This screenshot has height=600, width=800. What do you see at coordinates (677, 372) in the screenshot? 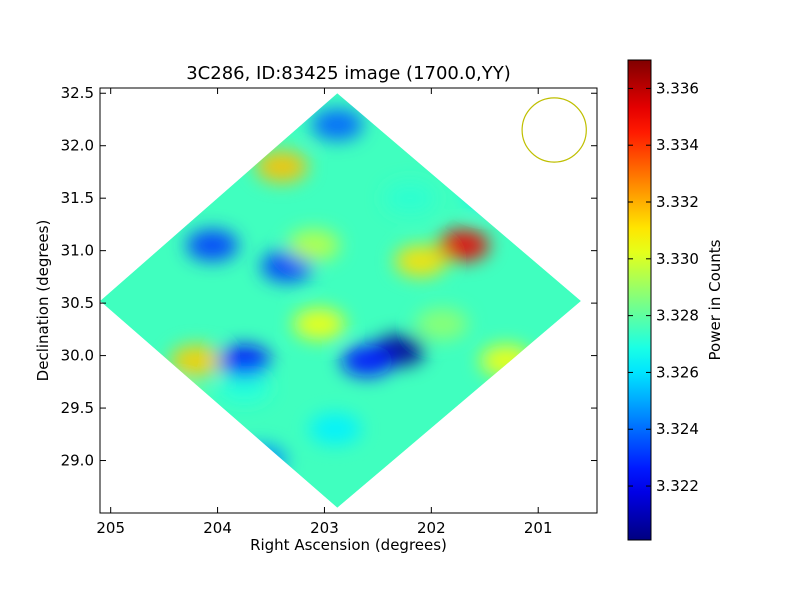
I see `colorbar-tick-label: 3.326` at bounding box center [677, 372].